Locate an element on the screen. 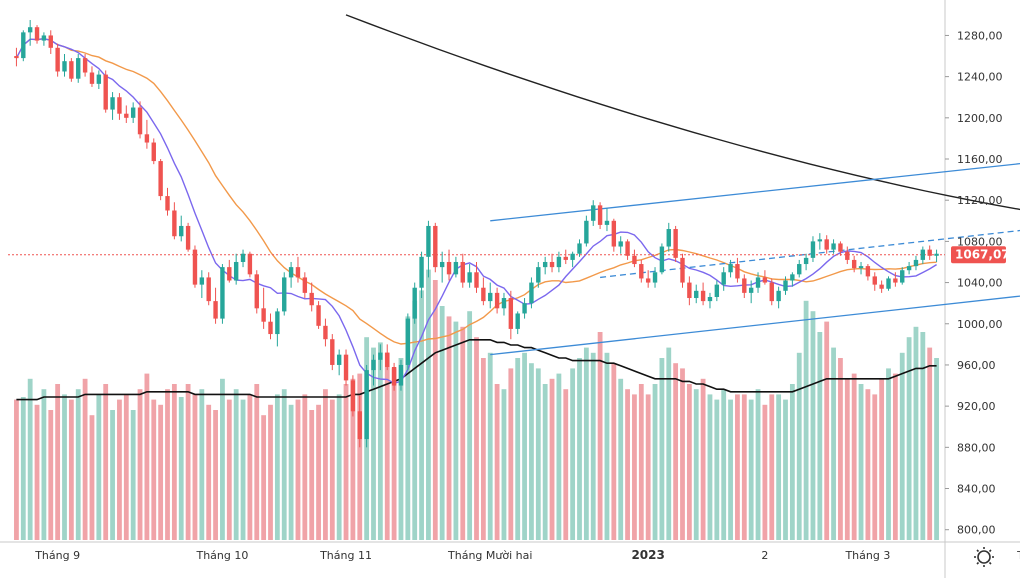 This screenshot has height=582, width=1020. channel-lower-line is located at coordinates (755, 325).